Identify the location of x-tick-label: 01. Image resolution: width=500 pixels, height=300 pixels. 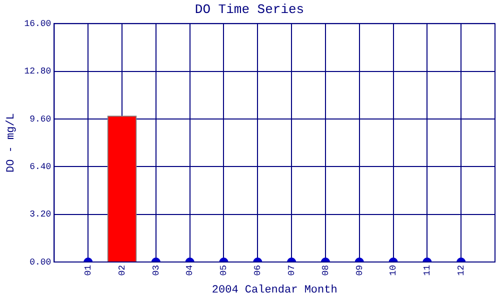
(89, 270).